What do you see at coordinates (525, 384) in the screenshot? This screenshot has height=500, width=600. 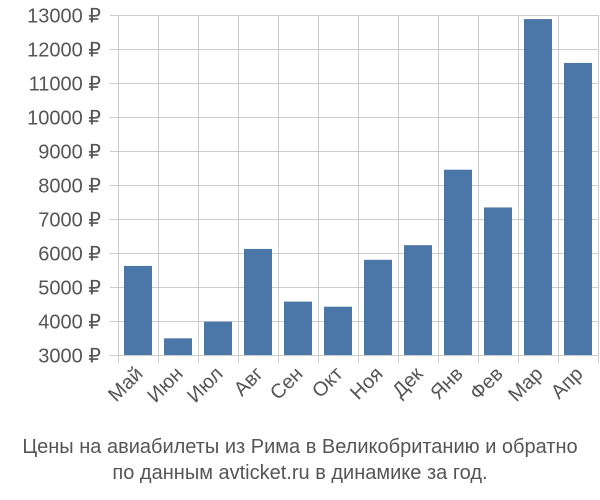 I see `x-tick-label: Мар` at bounding box center [525, 384].